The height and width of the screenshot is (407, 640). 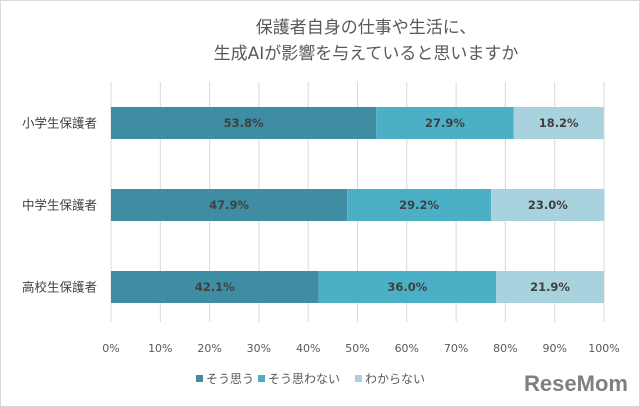 What do you see at coordinates (554, 348) in the screenshot?
I see `x-tick-label: 90%` at bounding box center [554, 348].